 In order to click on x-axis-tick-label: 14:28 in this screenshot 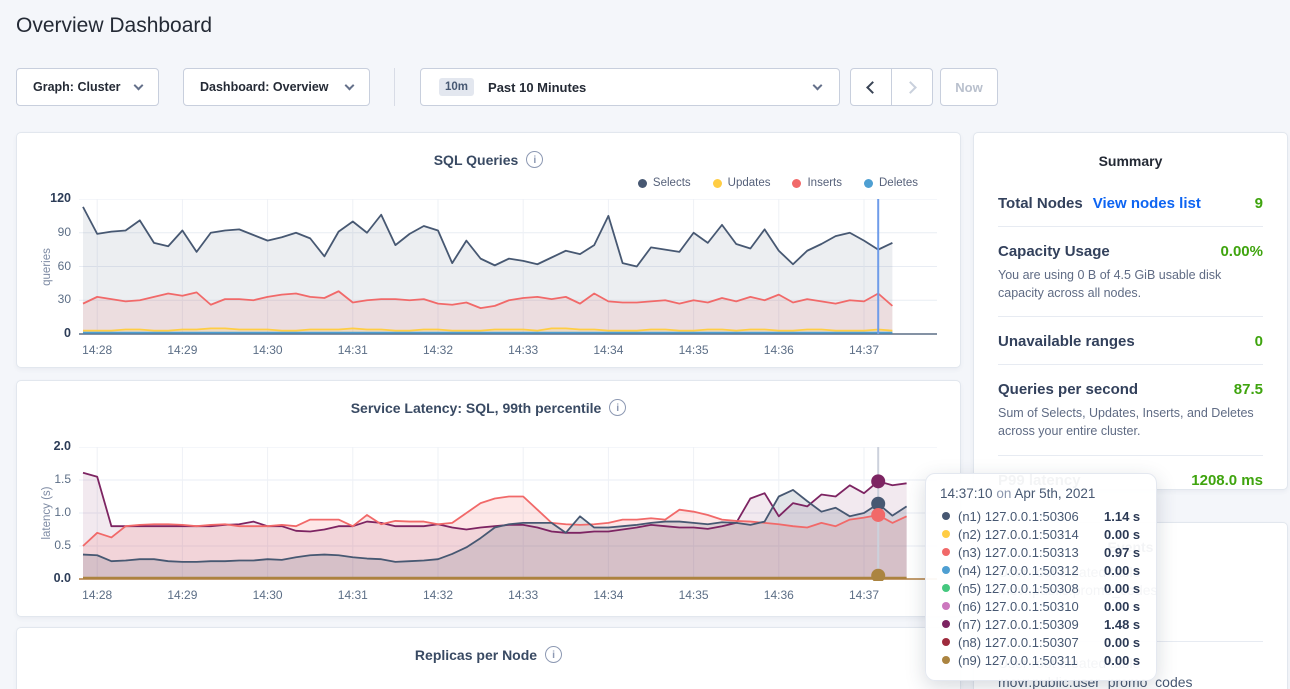, I will do `click(97, 350)`.